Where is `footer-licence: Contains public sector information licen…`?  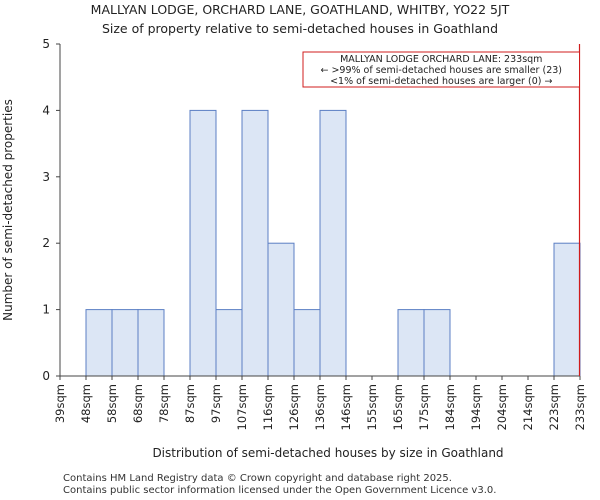
footer-licence: Contains public sector information licen… is located at coordinates (280, 490).